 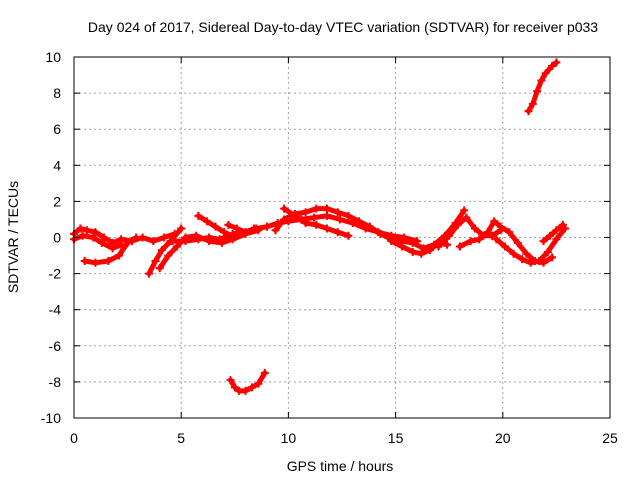 What do you see at coordinates (396, 438) in the screenshot?
I see `x-tick-label: 15` at bounding box center [396, 438].